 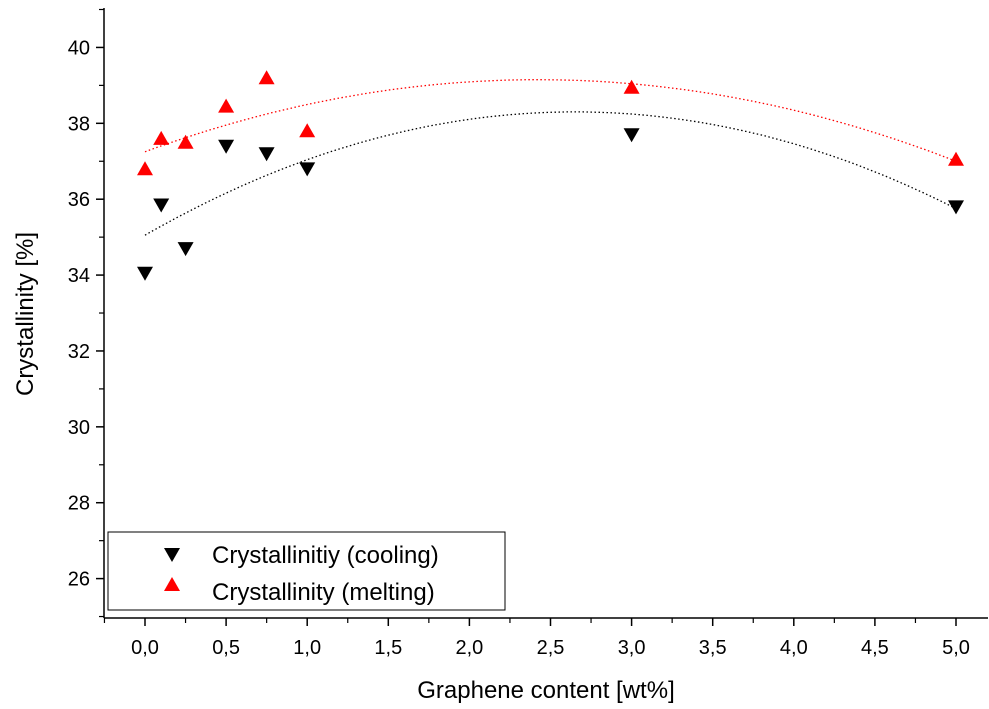 I want to click on y-tick-label-5: 36, so click(x=79, y=200).